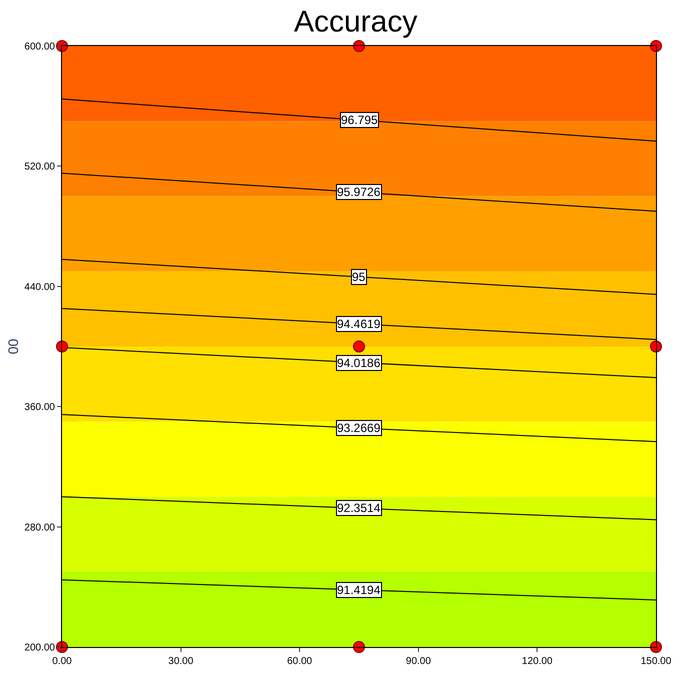  Describe the element at coordinates (300, 661) in the screenshot. I see `x-tick-label: 60.00` at that location.